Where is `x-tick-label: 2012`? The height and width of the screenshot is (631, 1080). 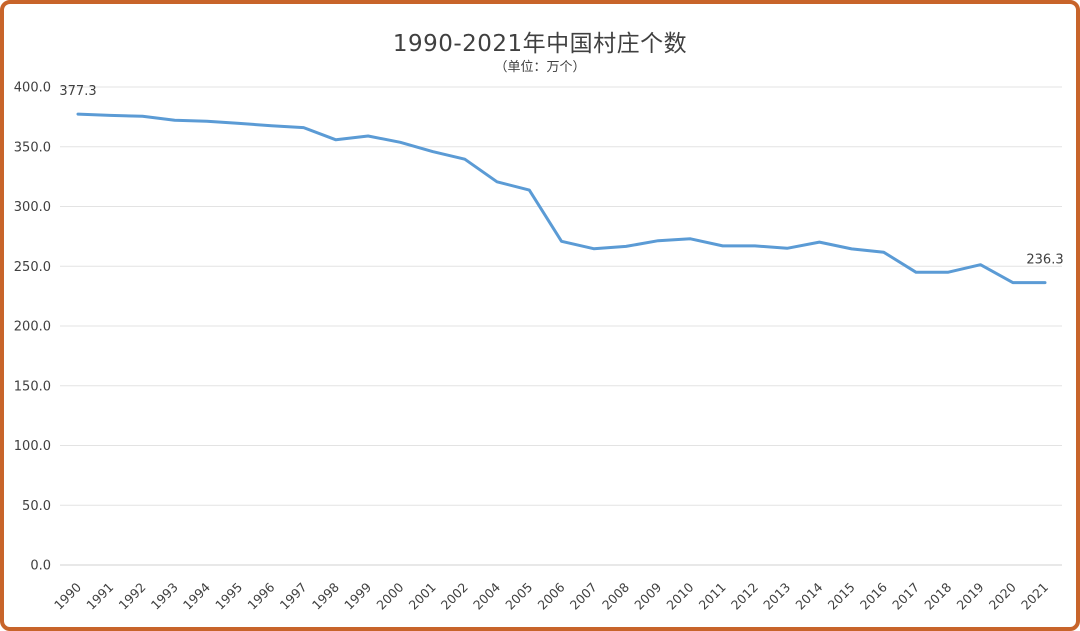
x-tick-label: 2012 is located at coordinates (744, 596).